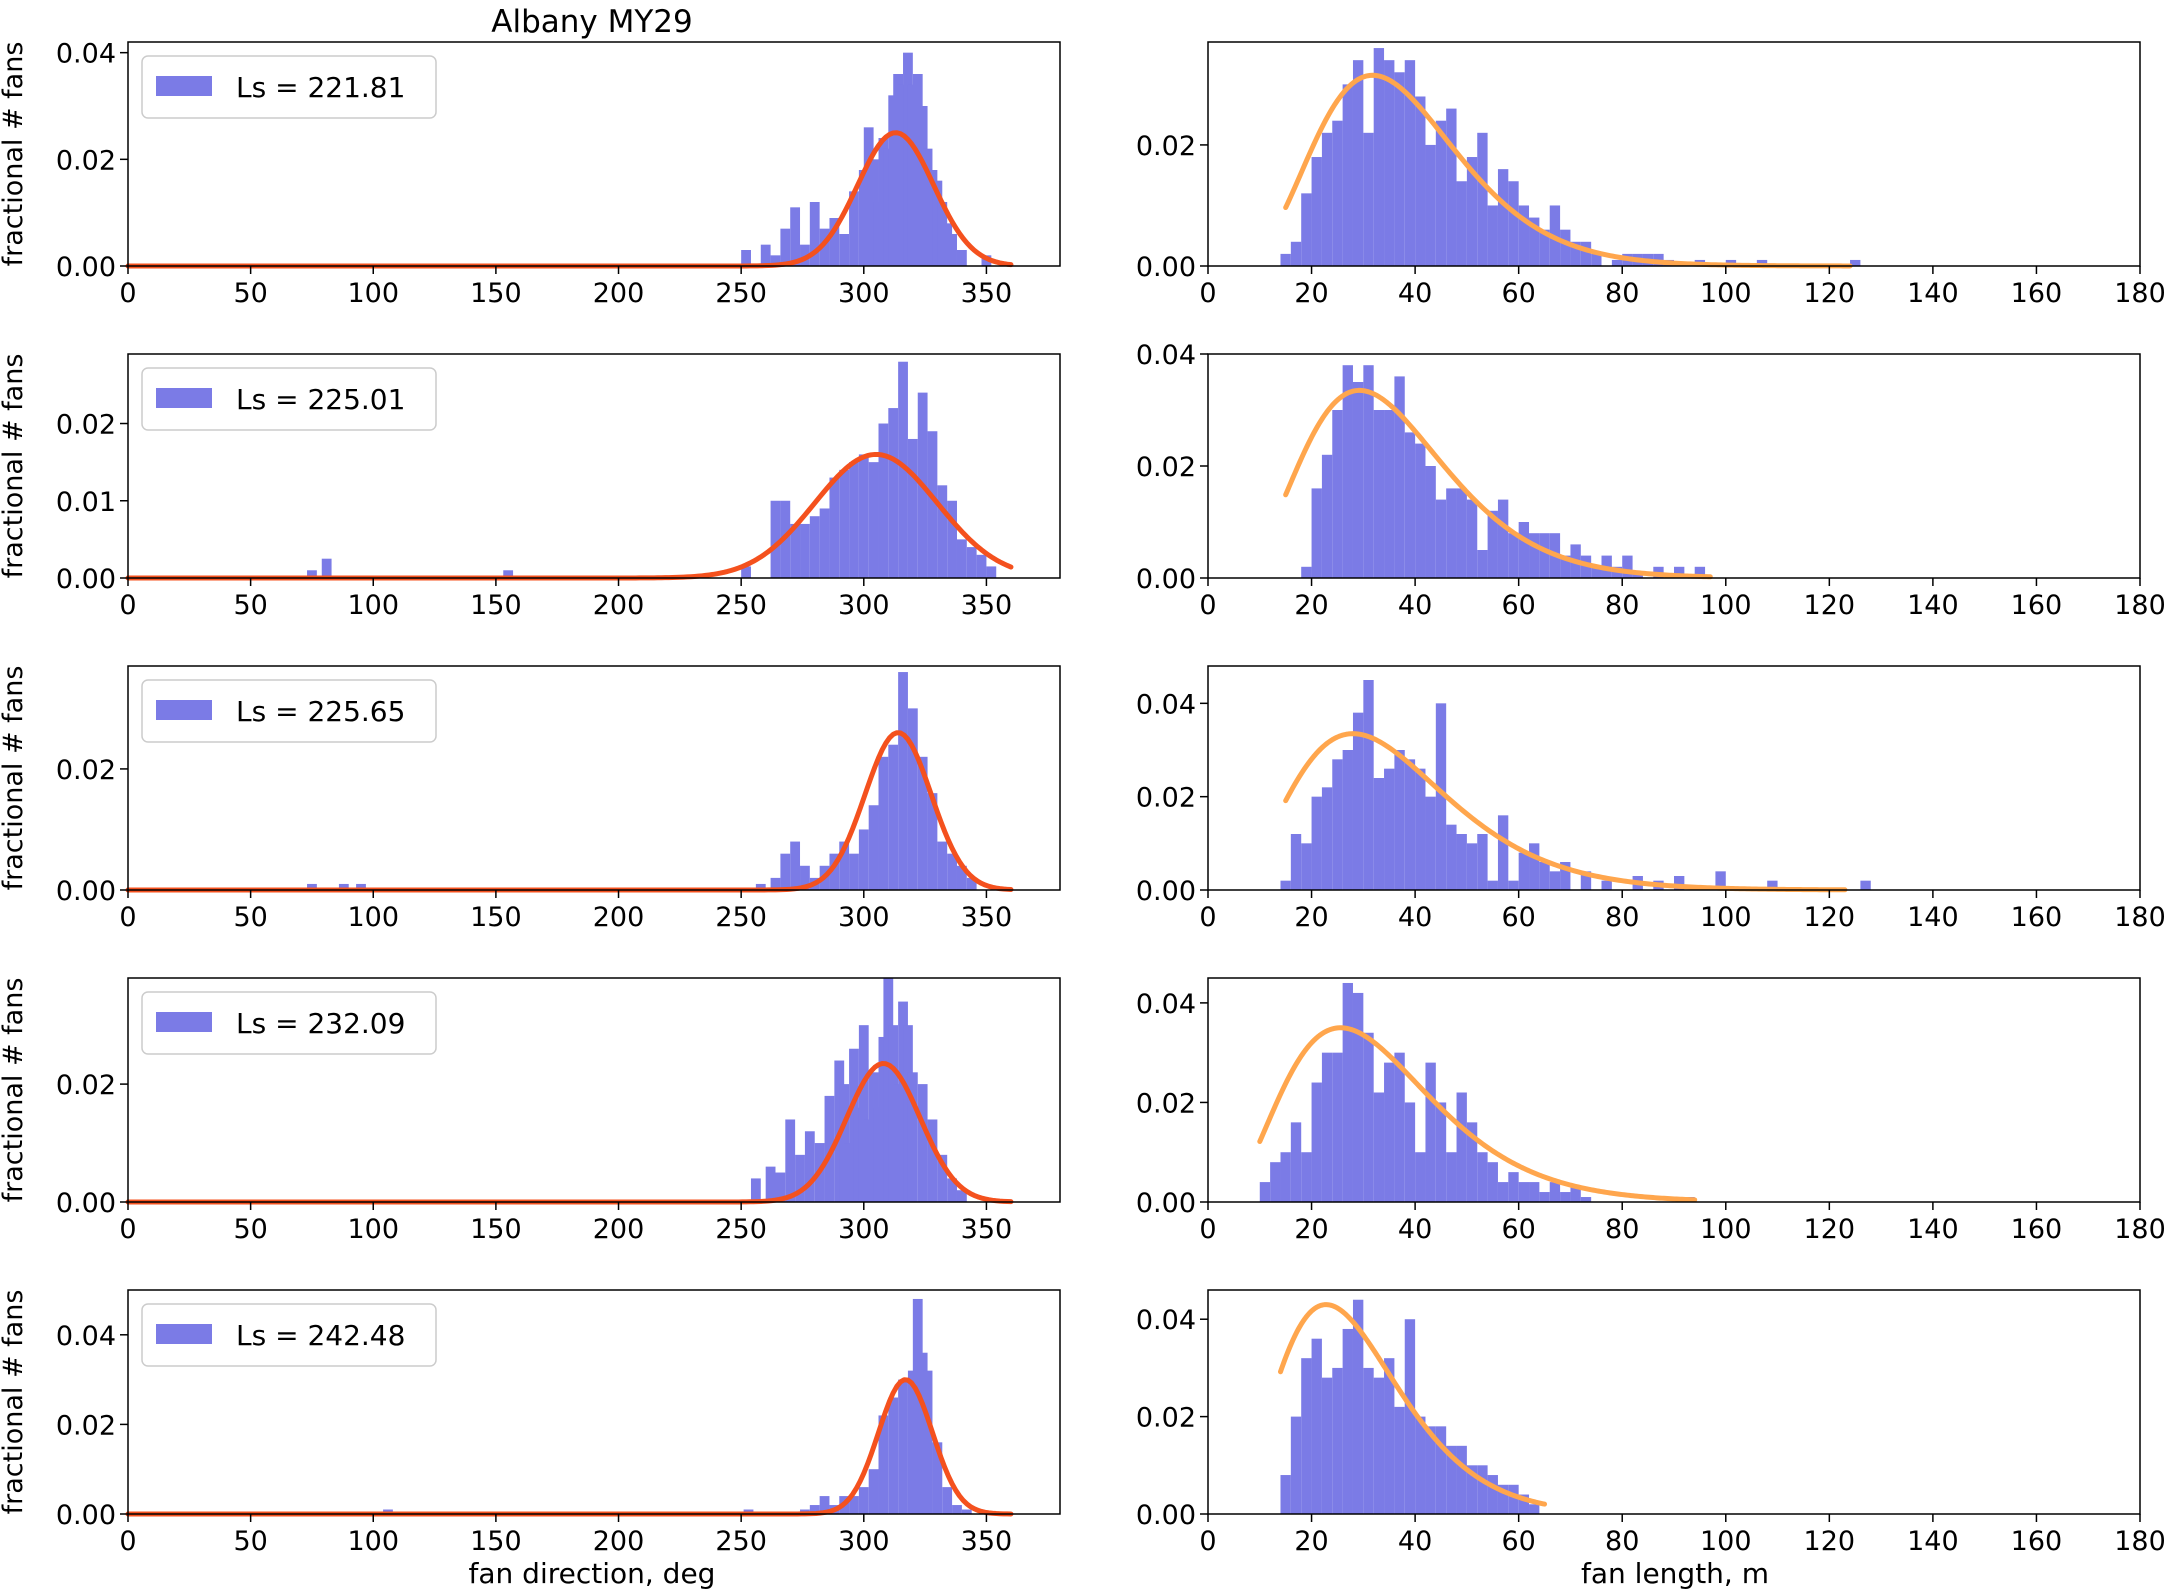 The image size is (2170, 1592). What do you see at coordinates (741, 293) in the screenshot?
I see `x-tick-label: 250` at bounding box center [741, 293].